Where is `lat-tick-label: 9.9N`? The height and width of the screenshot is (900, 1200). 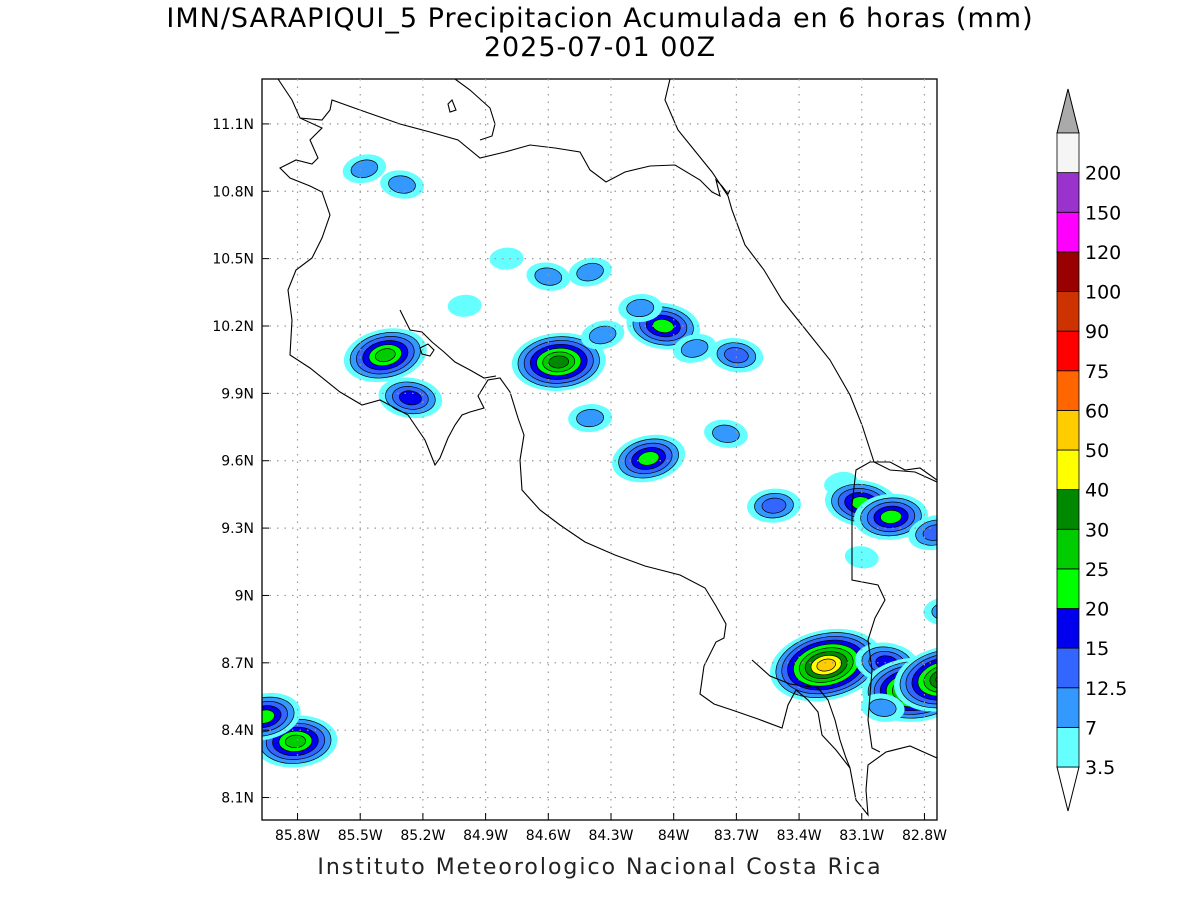 lat-tick-label: 9.9N is located at coordinates (237, 394).